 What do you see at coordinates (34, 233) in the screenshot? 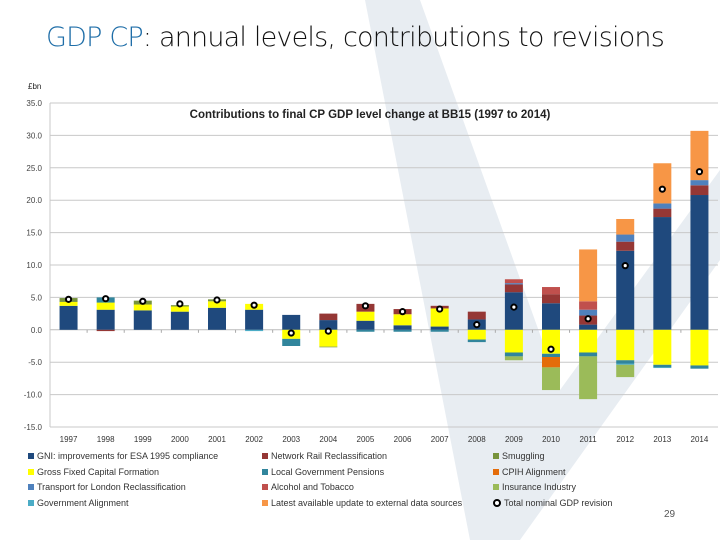
I see `y-tick-label: 15.0` at bounding box center [34, 233].